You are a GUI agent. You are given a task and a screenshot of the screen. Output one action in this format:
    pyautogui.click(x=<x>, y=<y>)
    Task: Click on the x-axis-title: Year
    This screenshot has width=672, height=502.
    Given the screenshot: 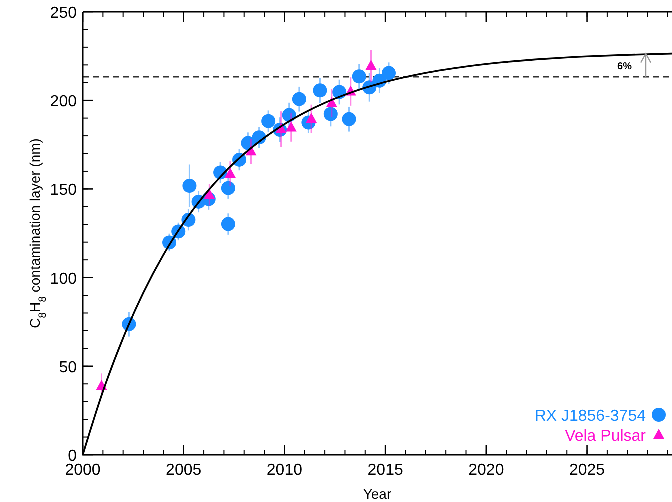 What is the action you would take?
    pyautogui.click(x=377, y=494)
    